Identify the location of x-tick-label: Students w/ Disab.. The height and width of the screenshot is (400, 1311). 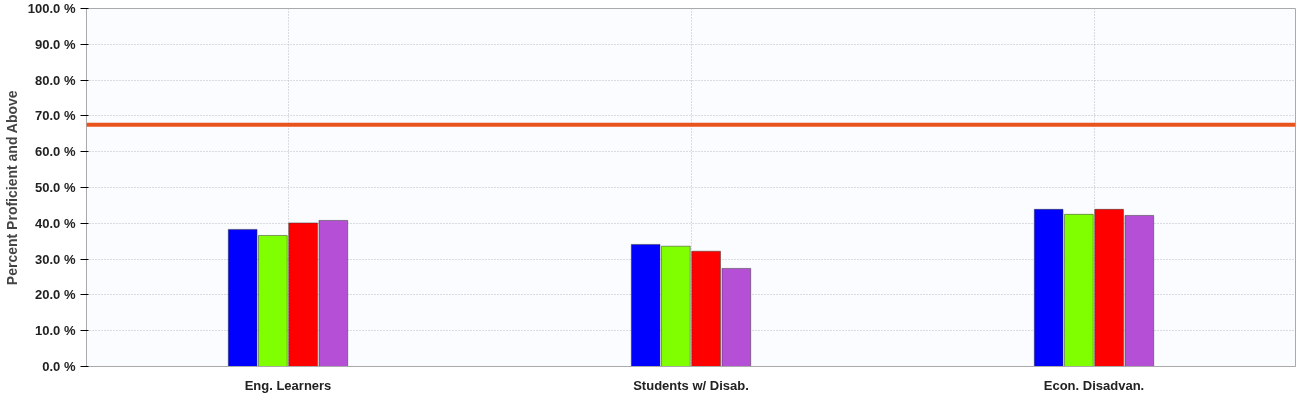
(691, 385).